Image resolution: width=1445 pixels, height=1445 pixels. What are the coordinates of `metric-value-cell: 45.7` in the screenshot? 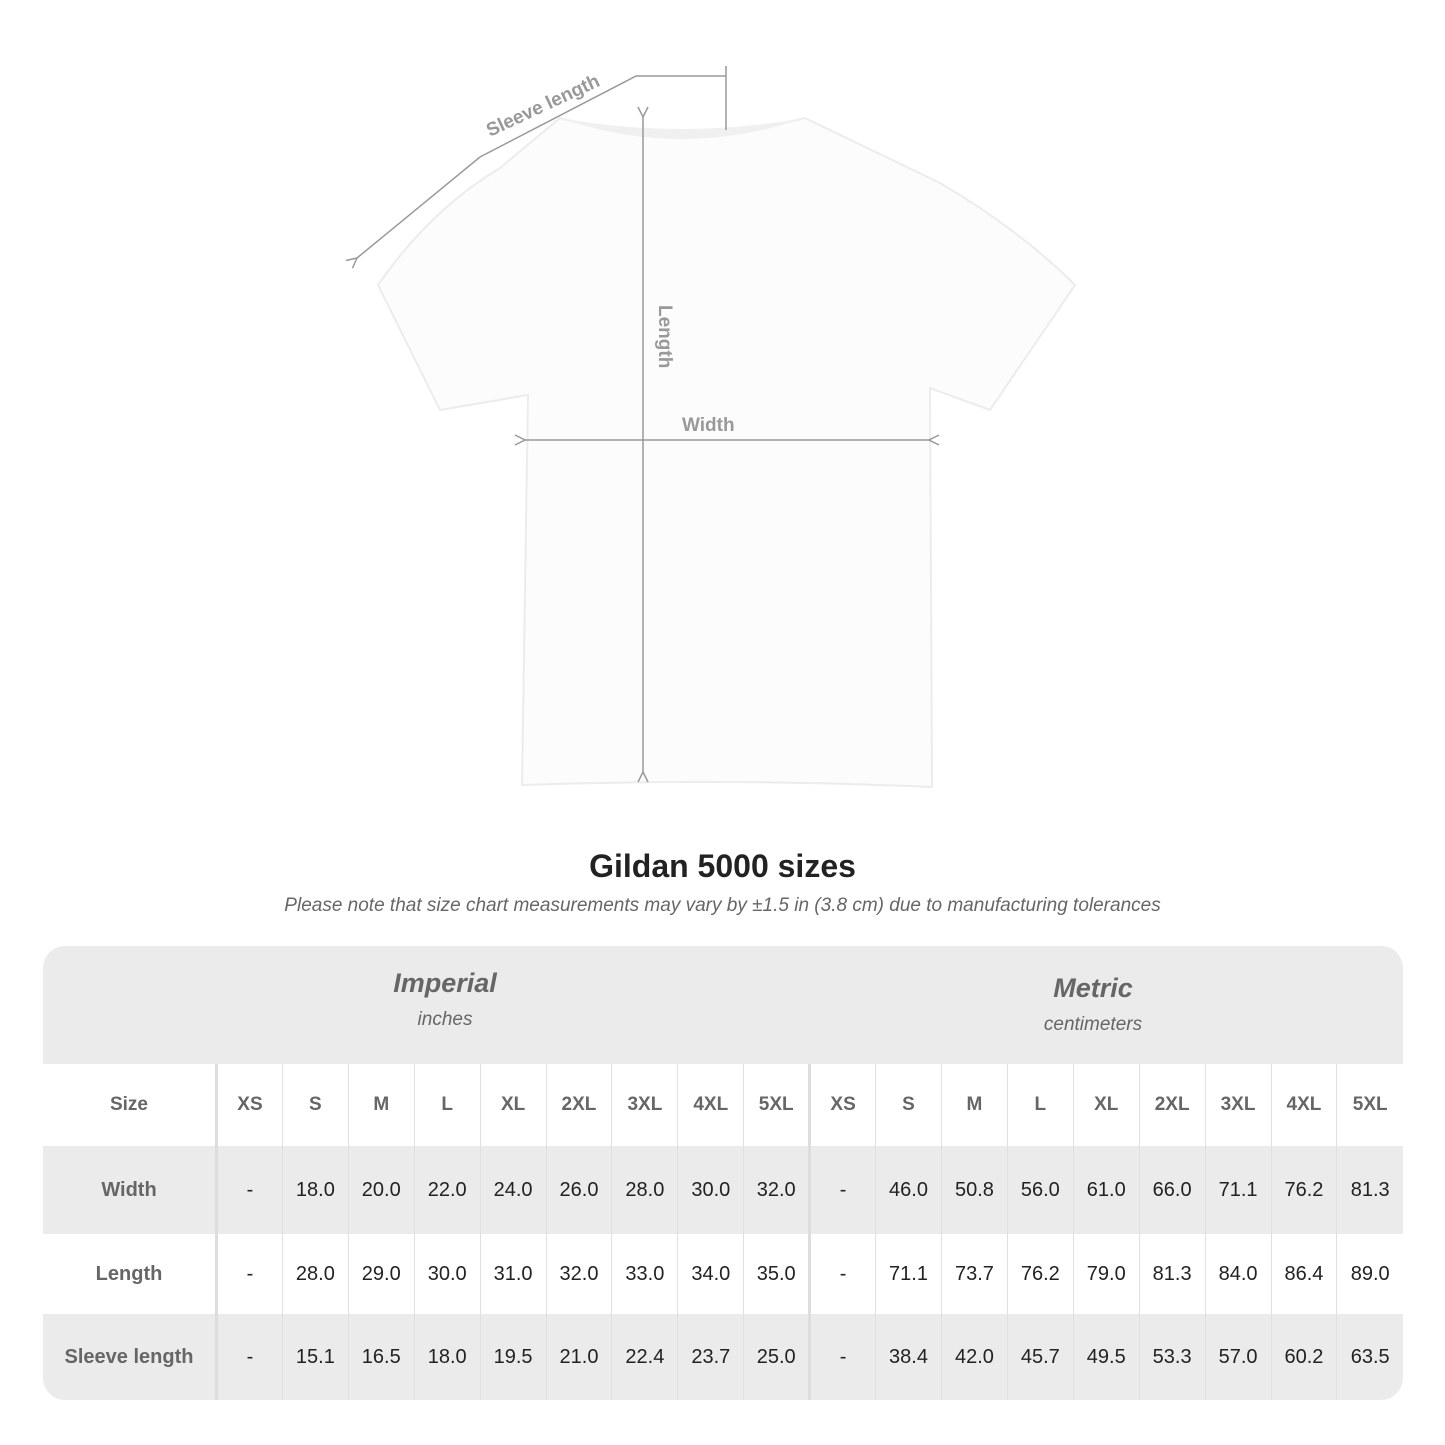 It's located at (1040, 1357).